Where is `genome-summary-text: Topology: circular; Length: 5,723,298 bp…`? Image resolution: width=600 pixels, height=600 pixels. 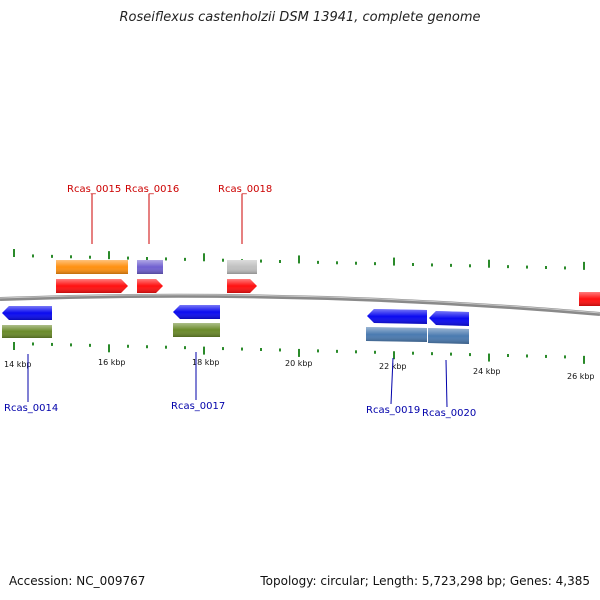
genome-summary-text: Topology: circular; Length: 5,723,298 bp… is located at coordinates (425, 581).